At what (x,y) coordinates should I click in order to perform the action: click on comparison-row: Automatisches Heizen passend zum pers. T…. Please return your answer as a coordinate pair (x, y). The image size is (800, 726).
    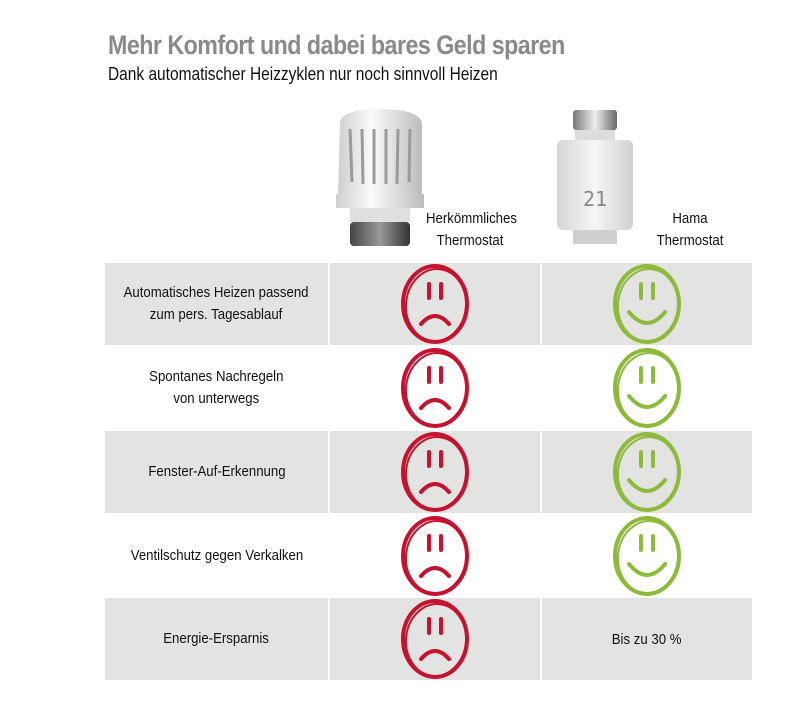
    Looking at the image, I should click on (428, 304).